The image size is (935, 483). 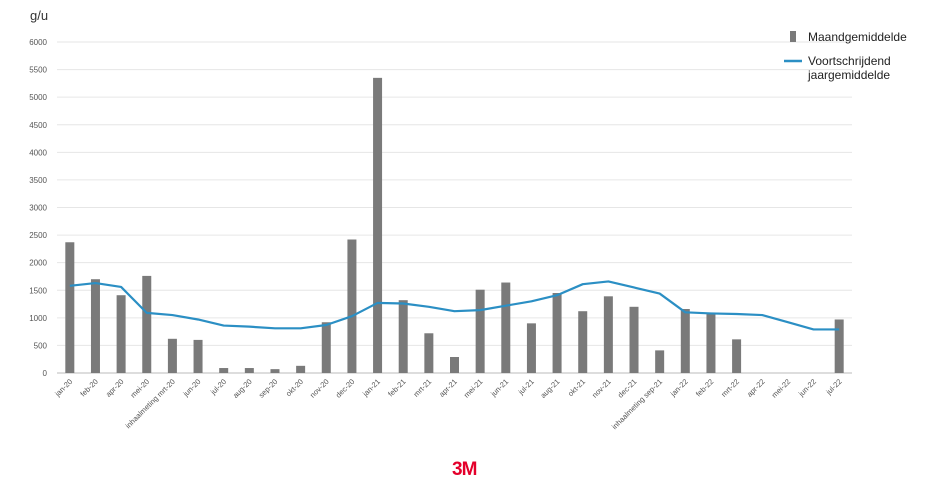 What do you see at coordinates (857, 37) in the screenshot?
I see `legend-bar-label: Maandgemiddelde` at bounding box center [857, 37].